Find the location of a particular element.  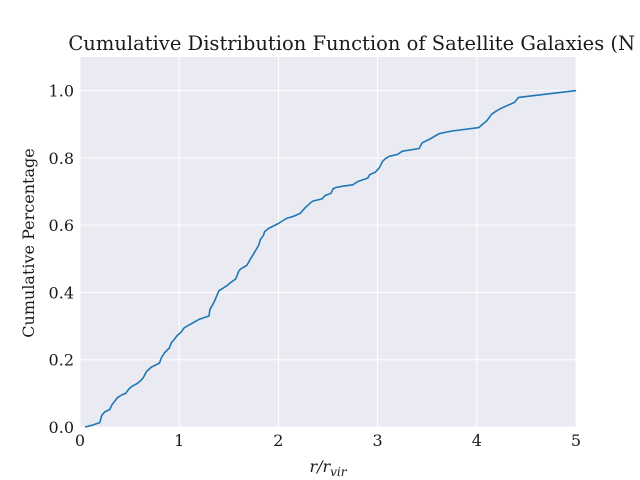

y-tick-label: 0.8 is located at coordinates (61, 158).